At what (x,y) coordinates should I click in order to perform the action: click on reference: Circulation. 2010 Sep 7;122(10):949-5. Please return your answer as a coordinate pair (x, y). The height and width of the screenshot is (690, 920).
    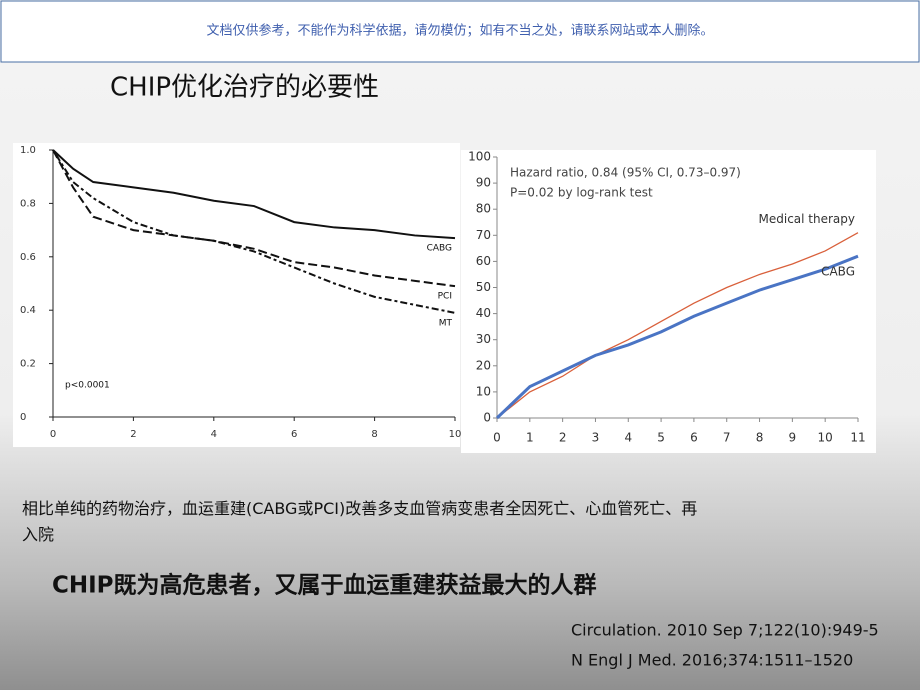
    Looking at the image, I should click on (725, 630).